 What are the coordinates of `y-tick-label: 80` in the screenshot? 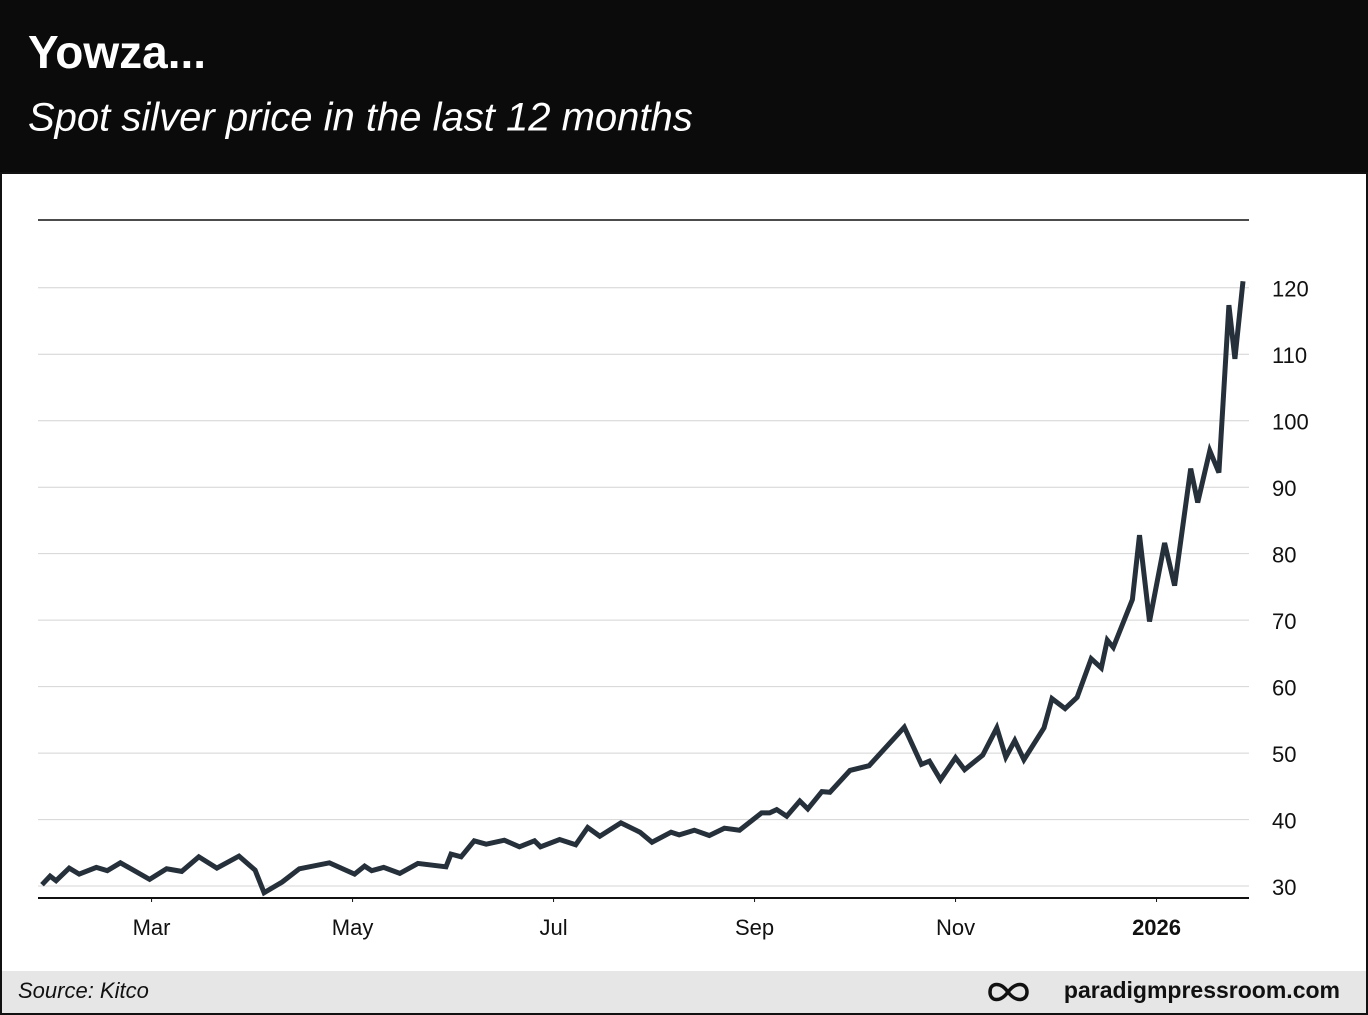 It's located at (1284, 554).